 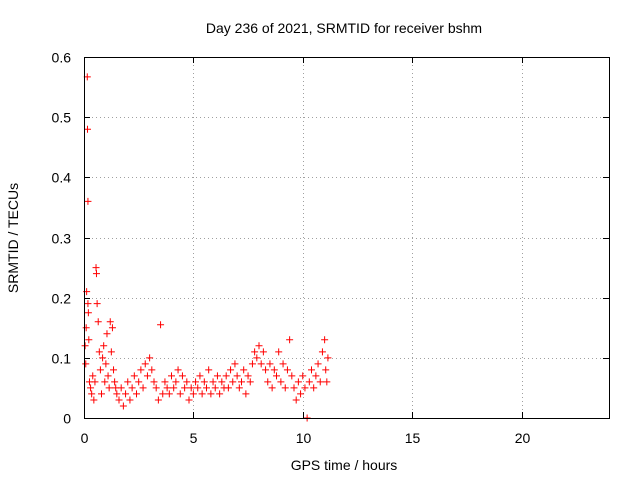 I want to click on y-tick-label: 0.1, so click(x=62, y=359).